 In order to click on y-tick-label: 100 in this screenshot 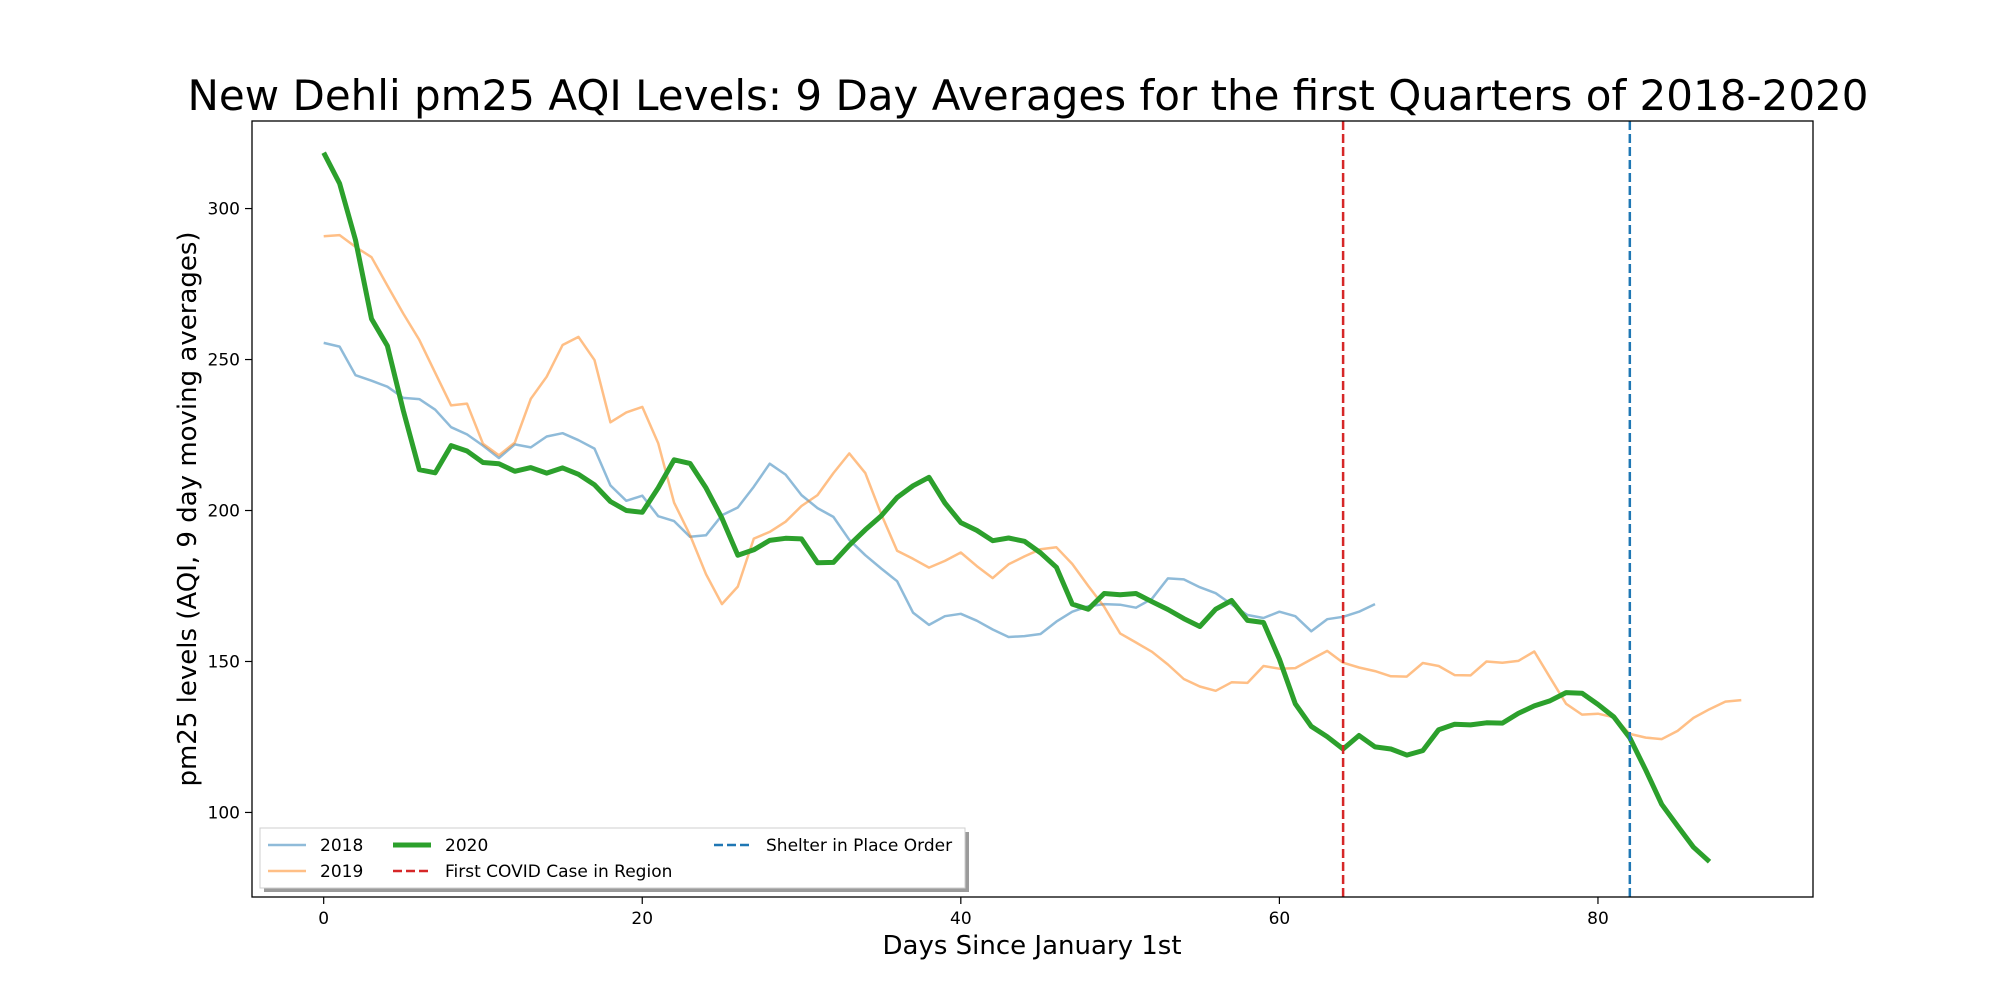, I will do `click(224, 813)`.